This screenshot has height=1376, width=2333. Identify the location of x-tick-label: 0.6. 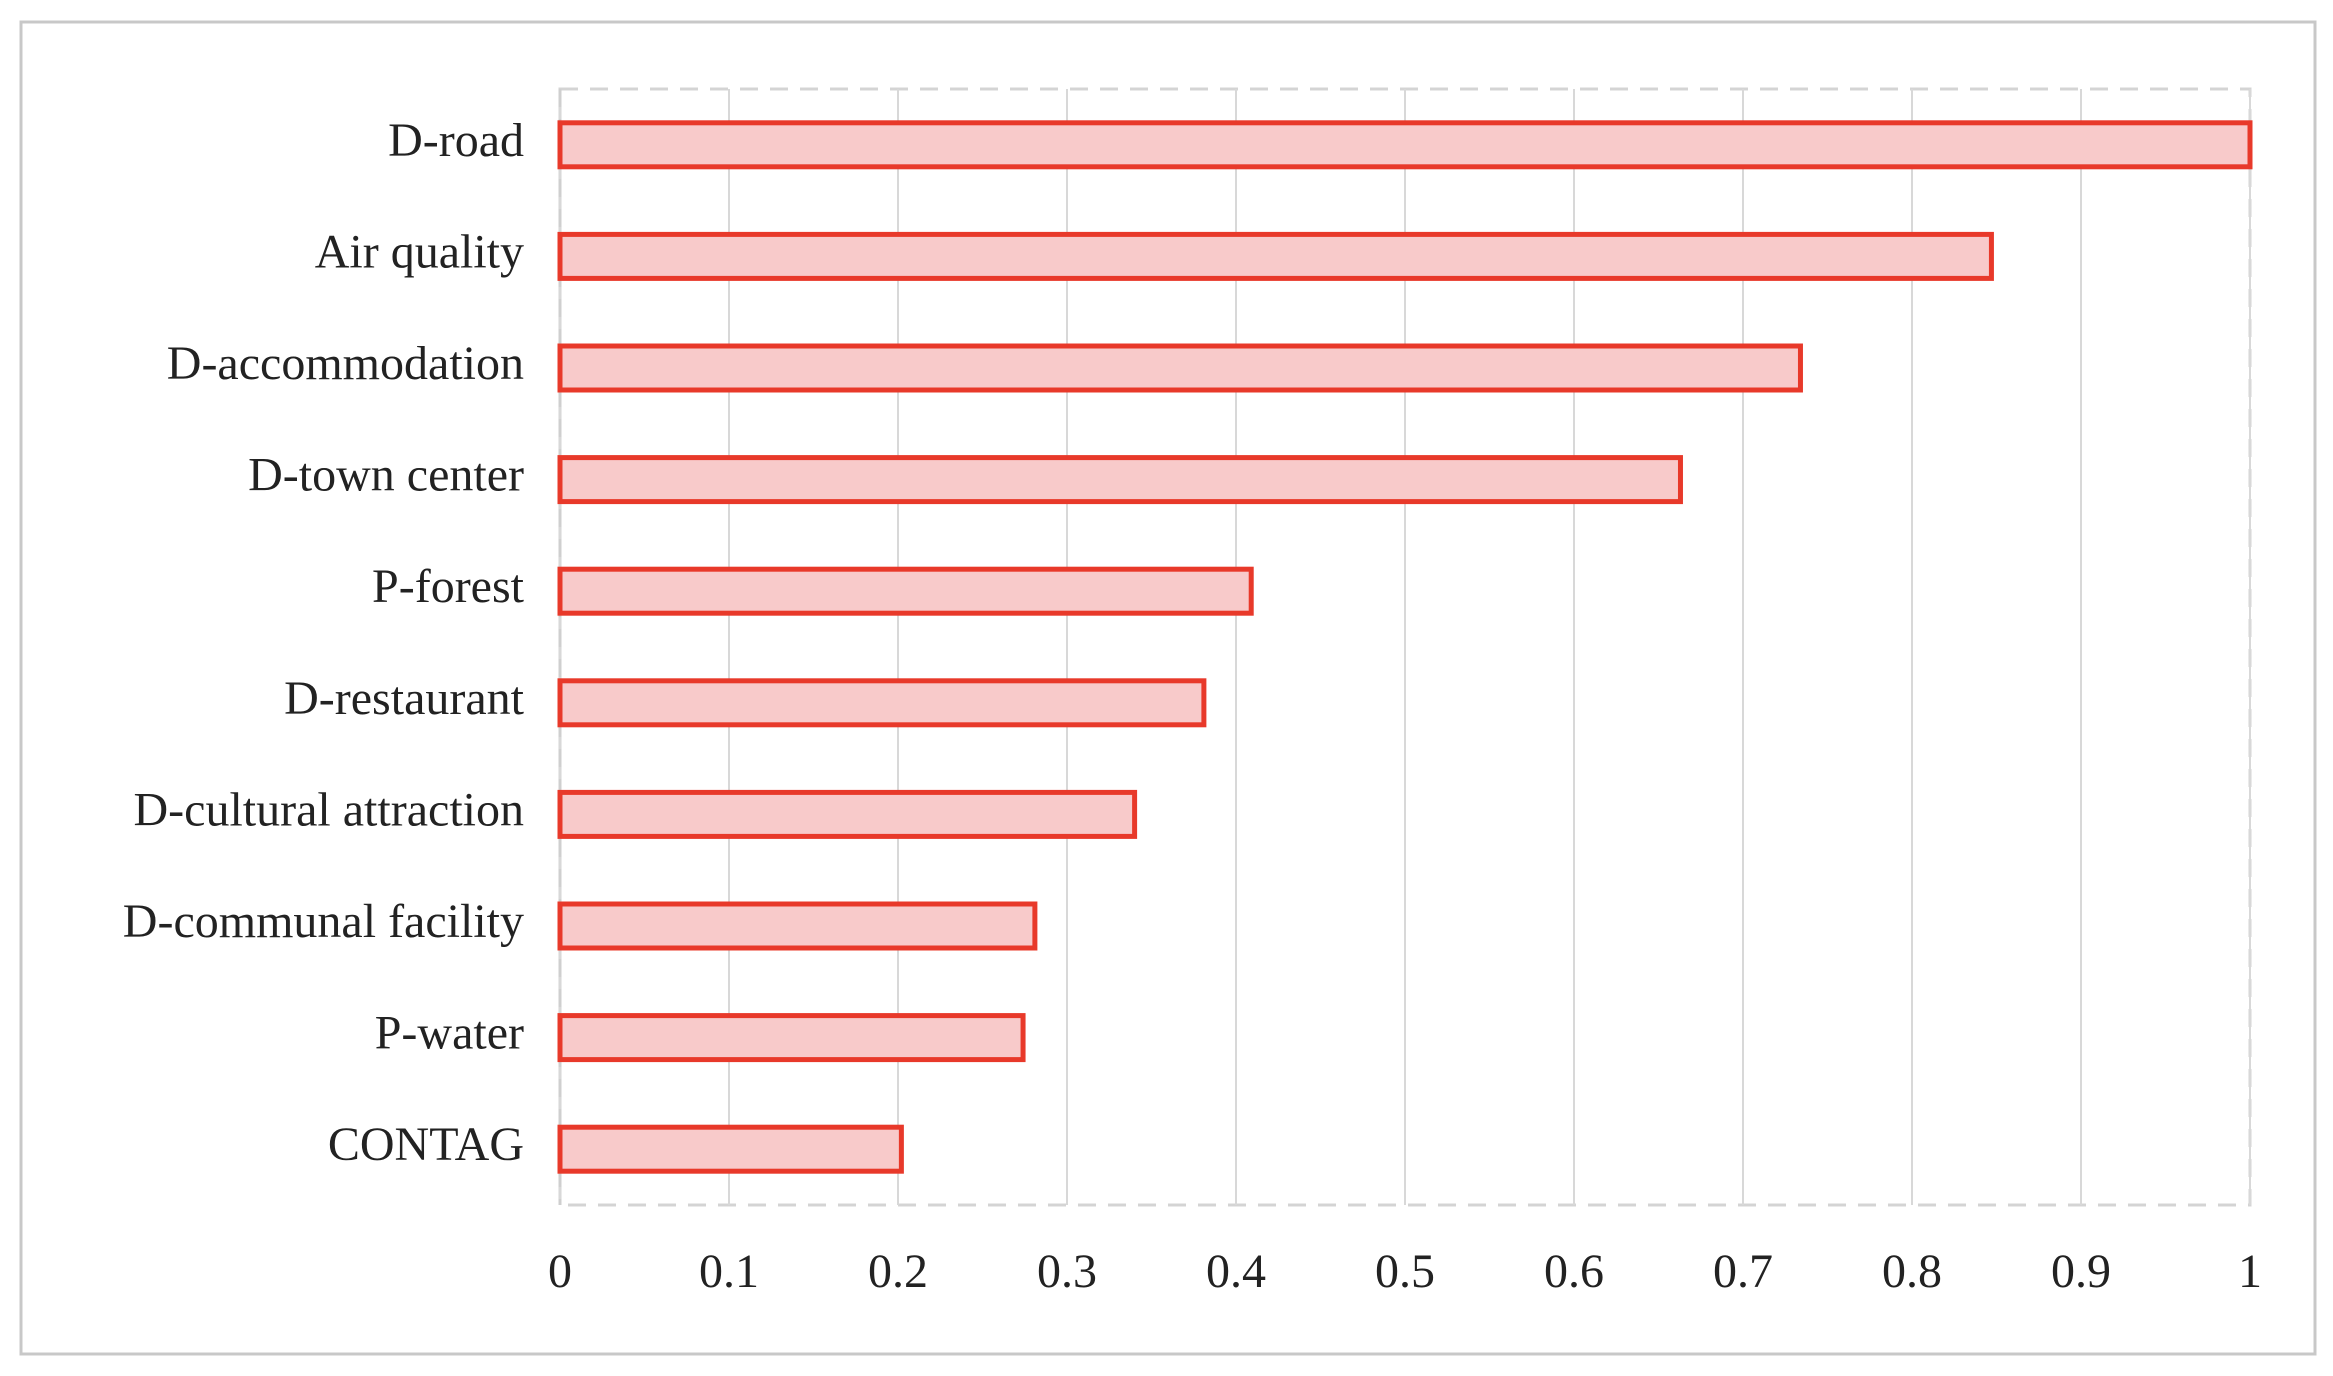
(1574, 1271).